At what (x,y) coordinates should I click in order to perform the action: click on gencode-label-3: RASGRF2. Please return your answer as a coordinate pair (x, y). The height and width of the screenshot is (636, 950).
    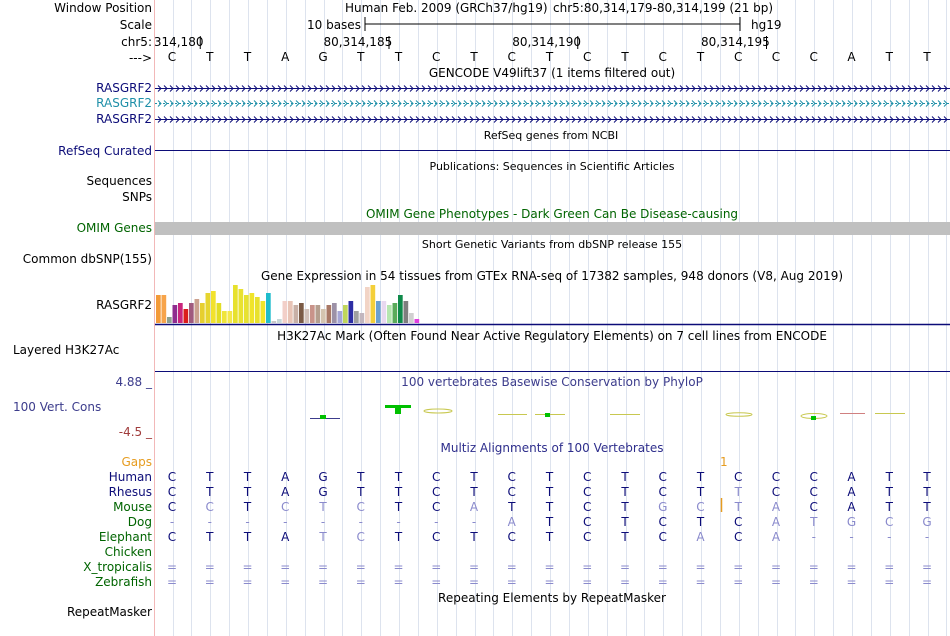
    Looking at the image, I should click on (124, 119).